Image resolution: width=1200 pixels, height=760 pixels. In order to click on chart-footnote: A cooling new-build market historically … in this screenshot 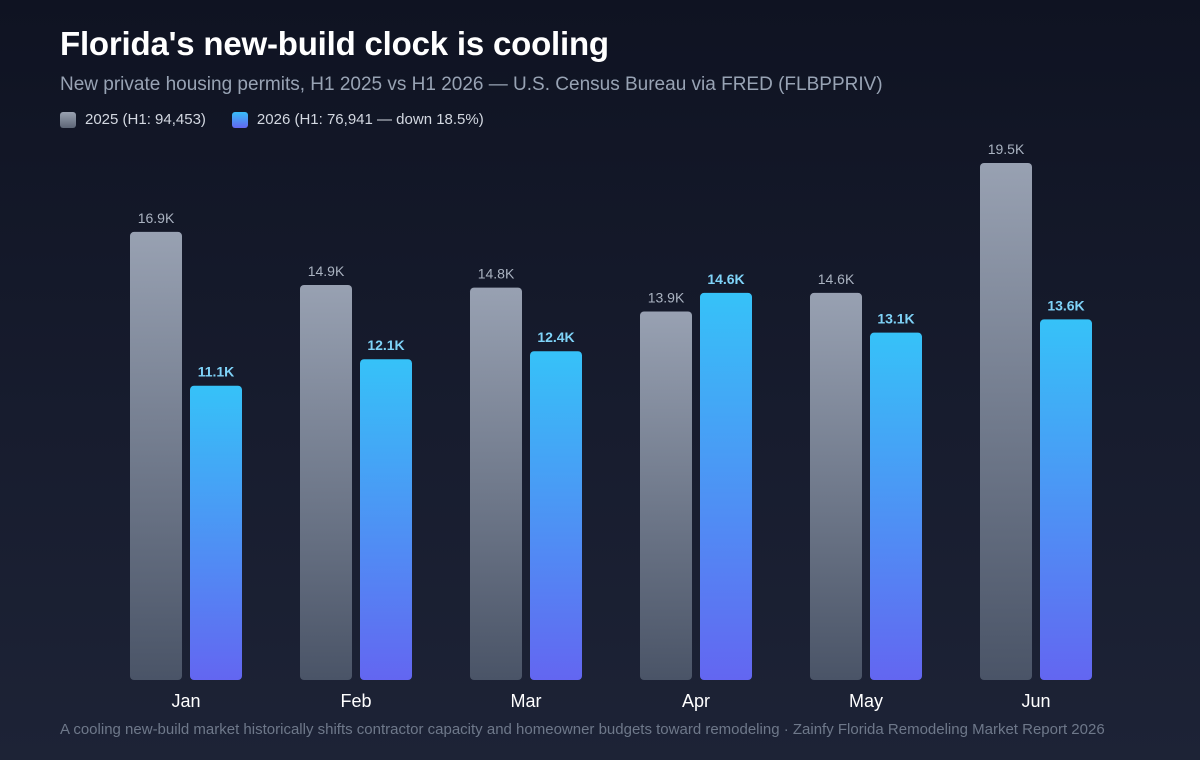, I will do `click(582, 729)`.